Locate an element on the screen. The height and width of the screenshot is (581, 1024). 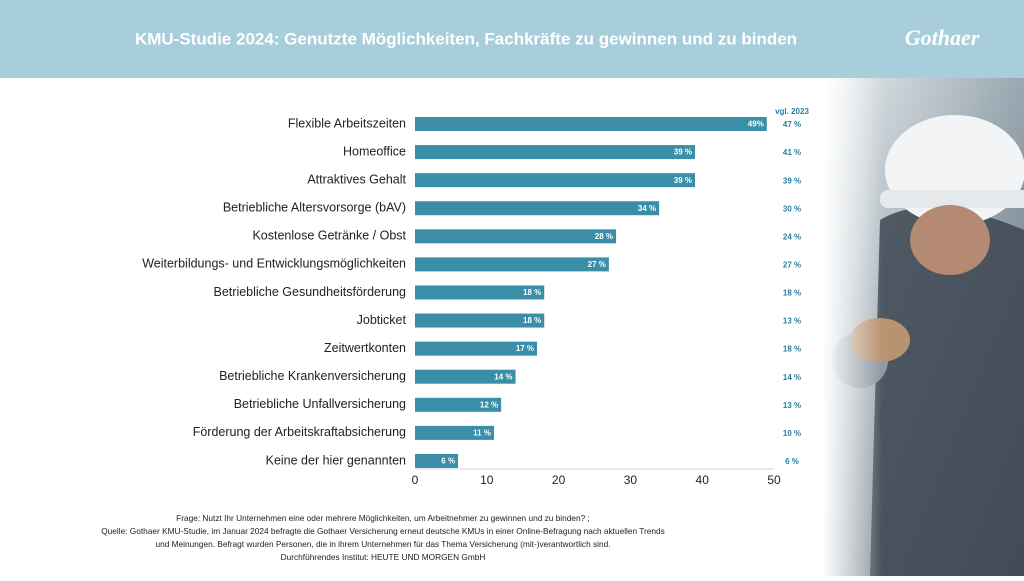
value-label: 49% is located at coordinates (756, 124).